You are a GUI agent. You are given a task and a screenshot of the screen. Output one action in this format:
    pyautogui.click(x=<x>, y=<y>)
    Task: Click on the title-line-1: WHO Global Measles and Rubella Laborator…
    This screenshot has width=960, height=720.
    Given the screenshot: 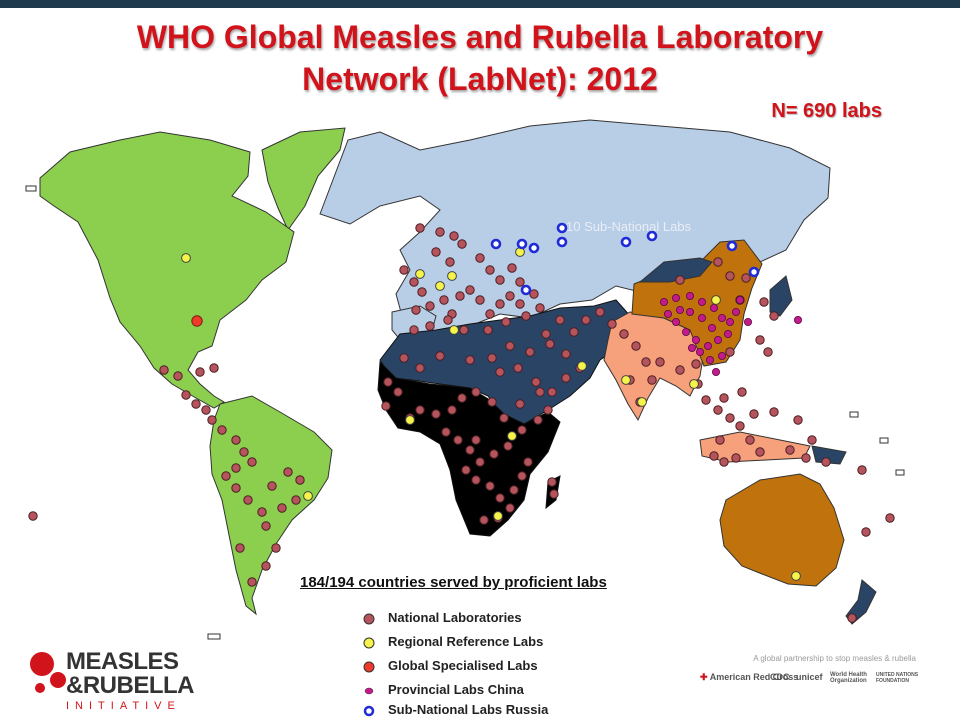 What is the action you would take?
    pyautogui.click(x=480, y=37)
    